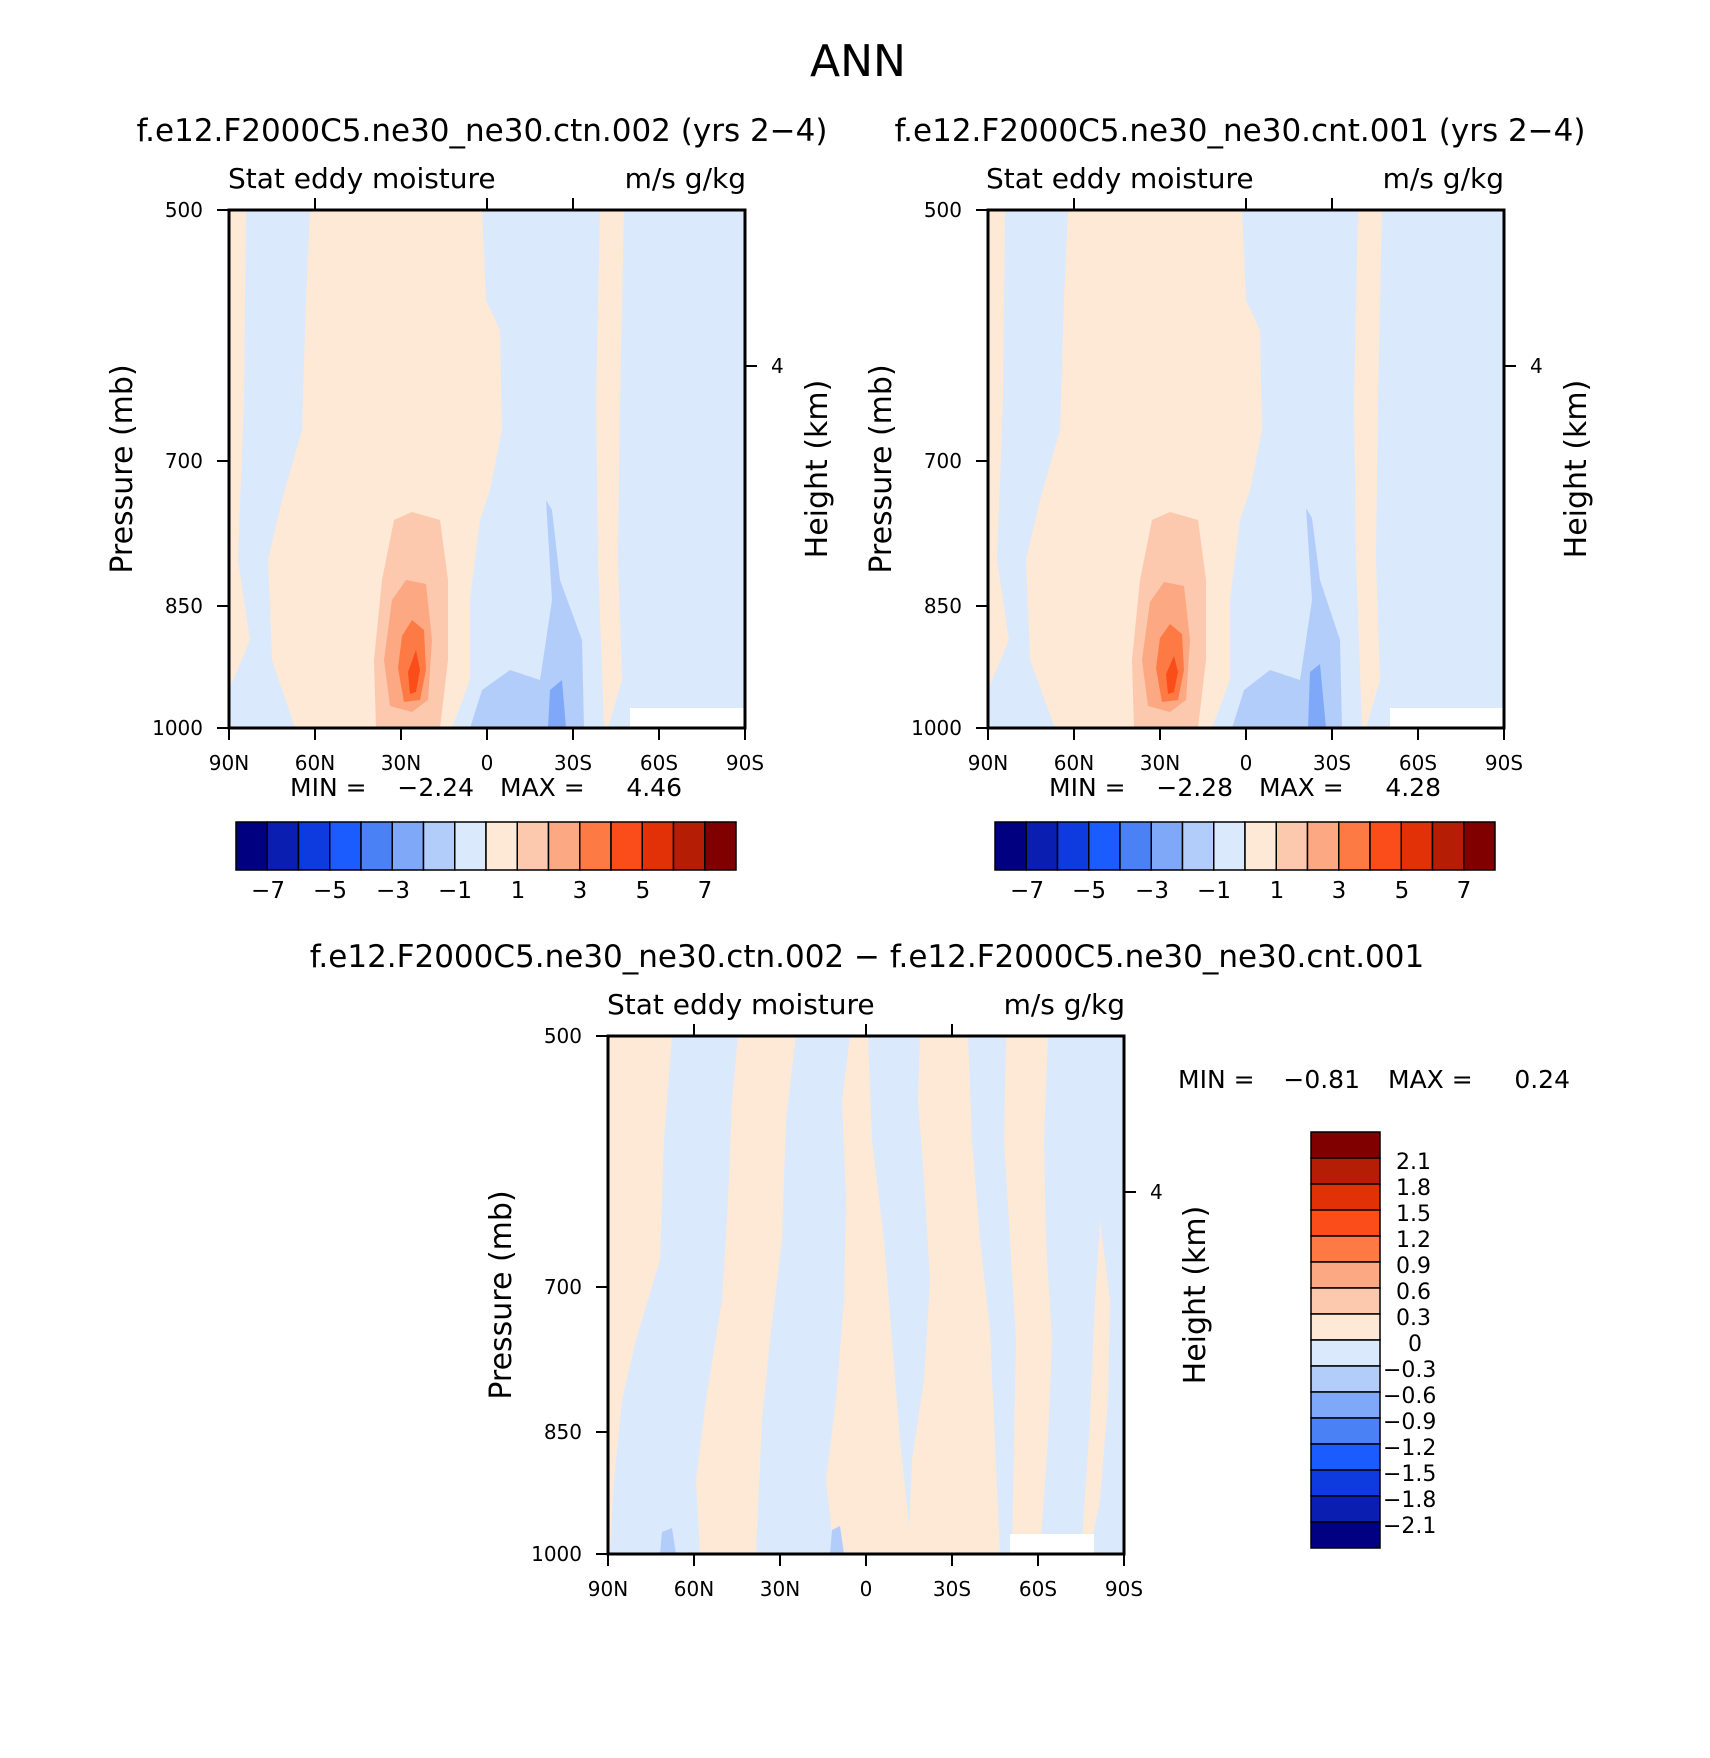  I want to click on positive-left-edge, so click(998, 450).